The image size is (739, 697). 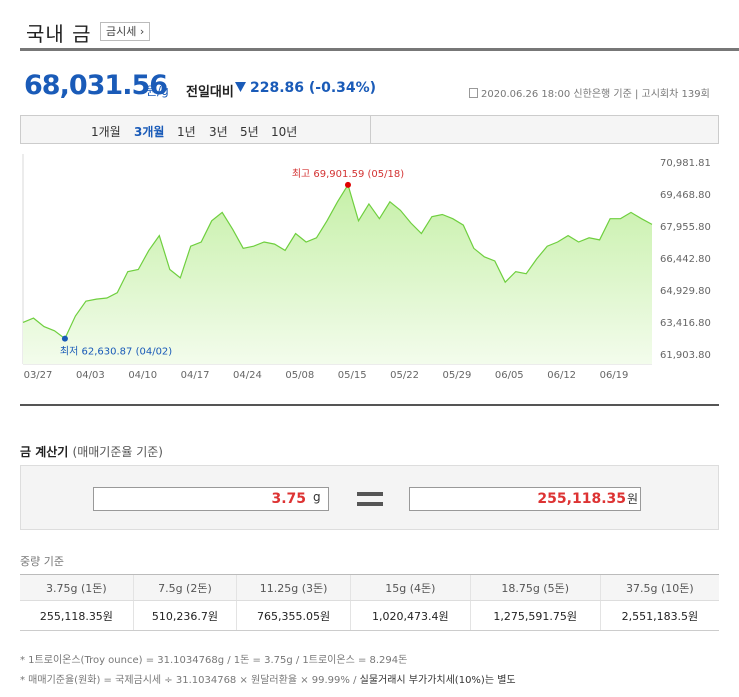 I want to click on value-cell: 1,275,591.75원, so click(x=535, y=615).